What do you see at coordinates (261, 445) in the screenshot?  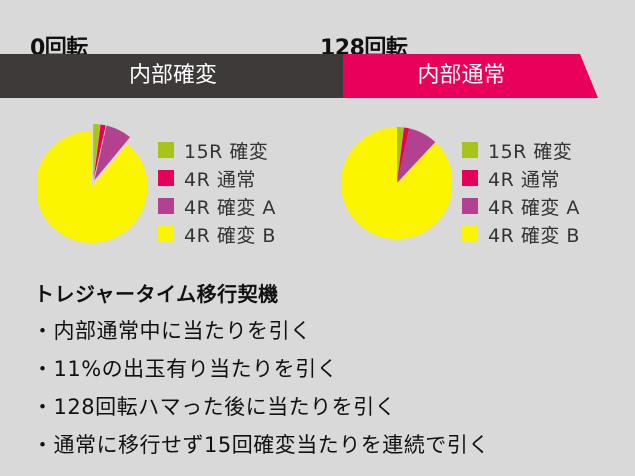 I see `list-item: ・通常に移行せず15回確変当たりを連続で引く` at bounding box center [261, 445].